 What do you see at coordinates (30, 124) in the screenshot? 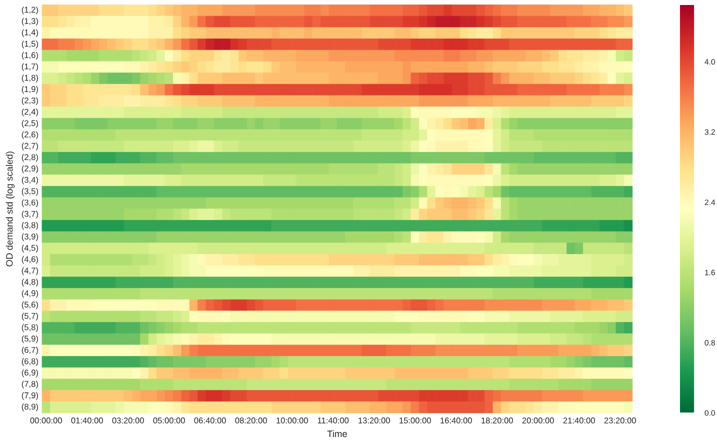
I see `y-tick-label: (2,5)` at bounding box center [30, 124].